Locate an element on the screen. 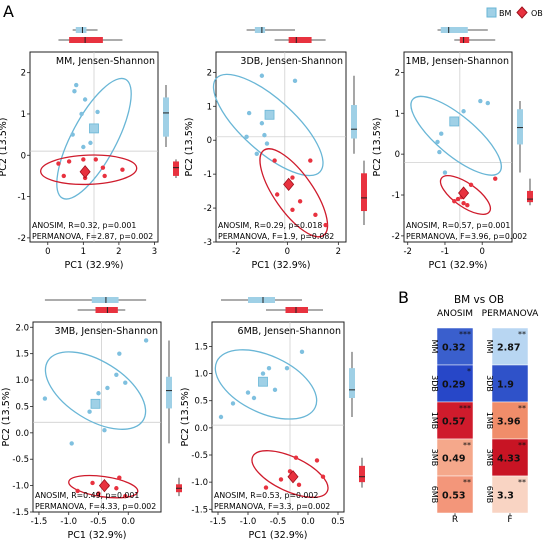 The width and height of the screenshot is (550, 552). panel-b-label: B is located at coordinates (403, 297).